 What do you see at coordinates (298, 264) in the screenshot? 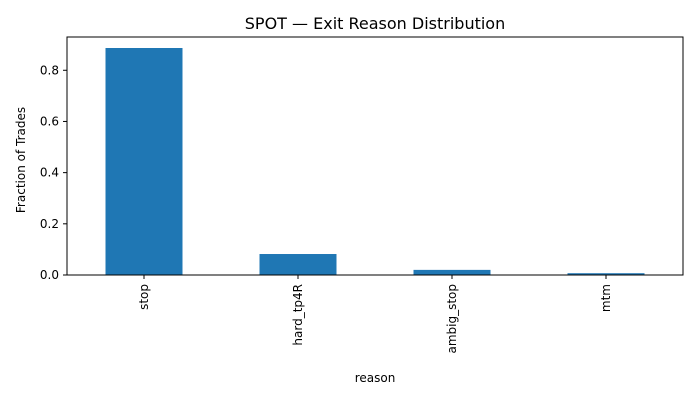
I see `bar-hard_tp4R` at bounding box center [298, 264].